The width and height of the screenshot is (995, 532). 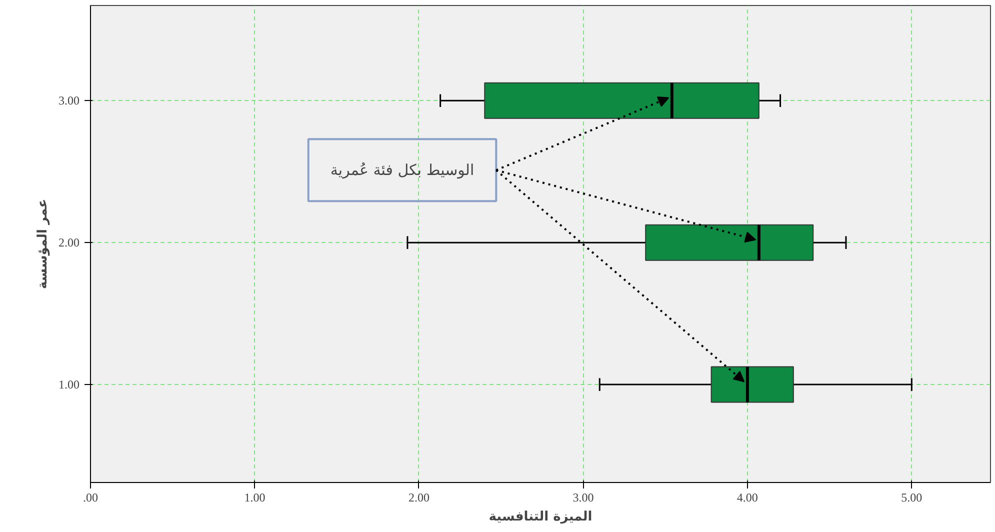 What do you see at coordinates (43, 244) in the screenshot?
I see `y-axis-title: عمر المؤسسة` at bounding box center [43, 244].